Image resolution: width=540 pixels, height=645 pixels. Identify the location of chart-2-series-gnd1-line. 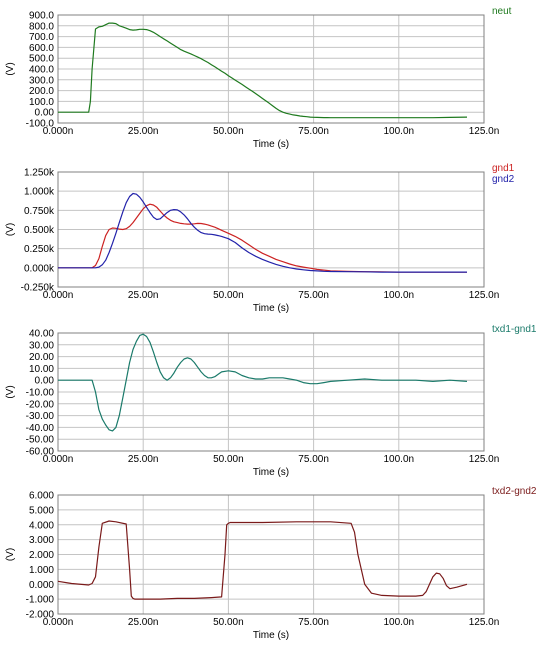
(262, 238).